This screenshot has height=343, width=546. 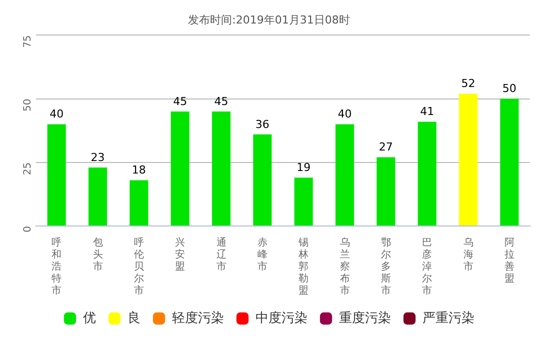 I want to click on x-tick-label: 赤峰市, so click(x=262, y=254).